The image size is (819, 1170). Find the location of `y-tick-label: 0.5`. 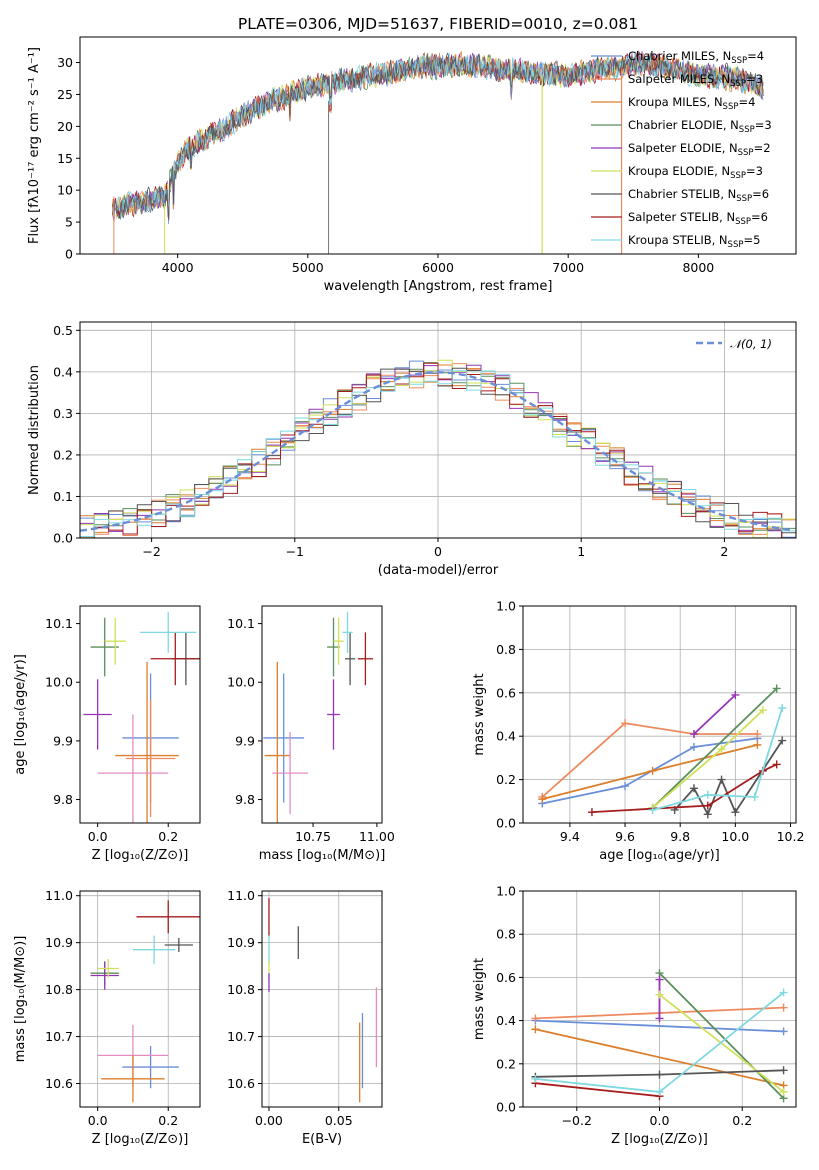

y-tick-label: 0.5 is located at coordinates (63, 330).